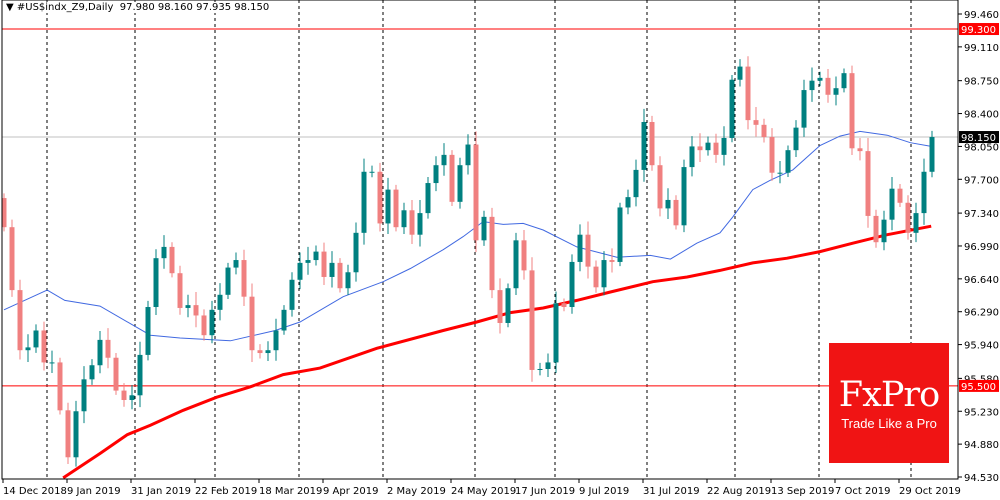 The image size is (1000, 500). I want to click on y-tick-label: 94.880, so click(981, 445).